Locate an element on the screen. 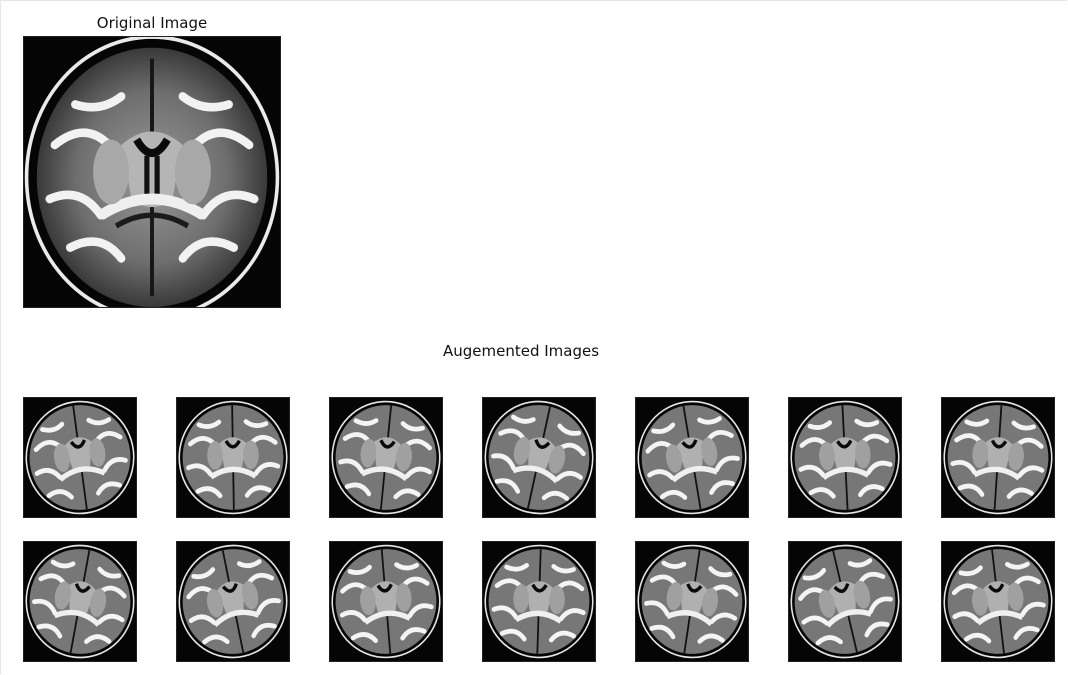 Image resolution: width=1068 pixels, height=675 pixels. original-image-title: Original Image is located at coordinates (152, 23).